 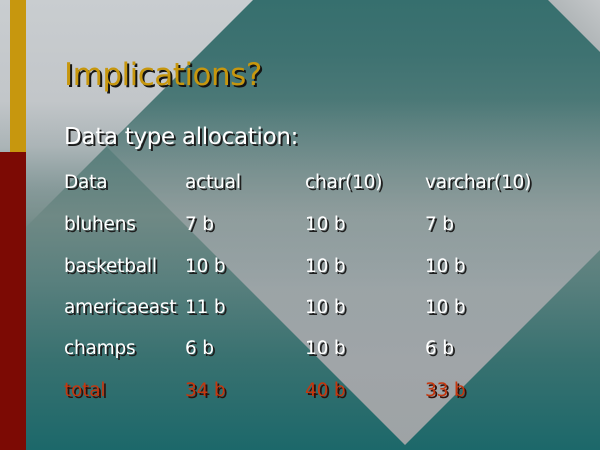 What do you see at coordinates (13, 301) in the screenshot?
I see `maroon-accent-bar` at bounding box center [13, 301].